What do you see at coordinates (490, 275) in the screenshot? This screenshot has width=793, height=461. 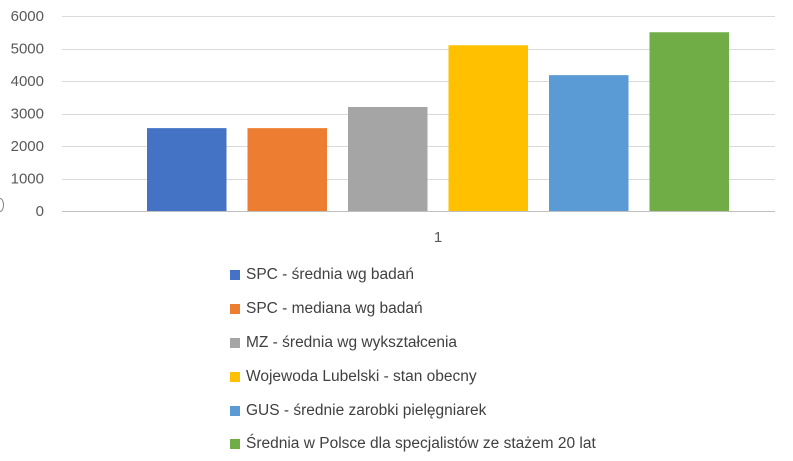 I see `legend-item: SPC - średnia wg badań` at bounding box center [490, 275].